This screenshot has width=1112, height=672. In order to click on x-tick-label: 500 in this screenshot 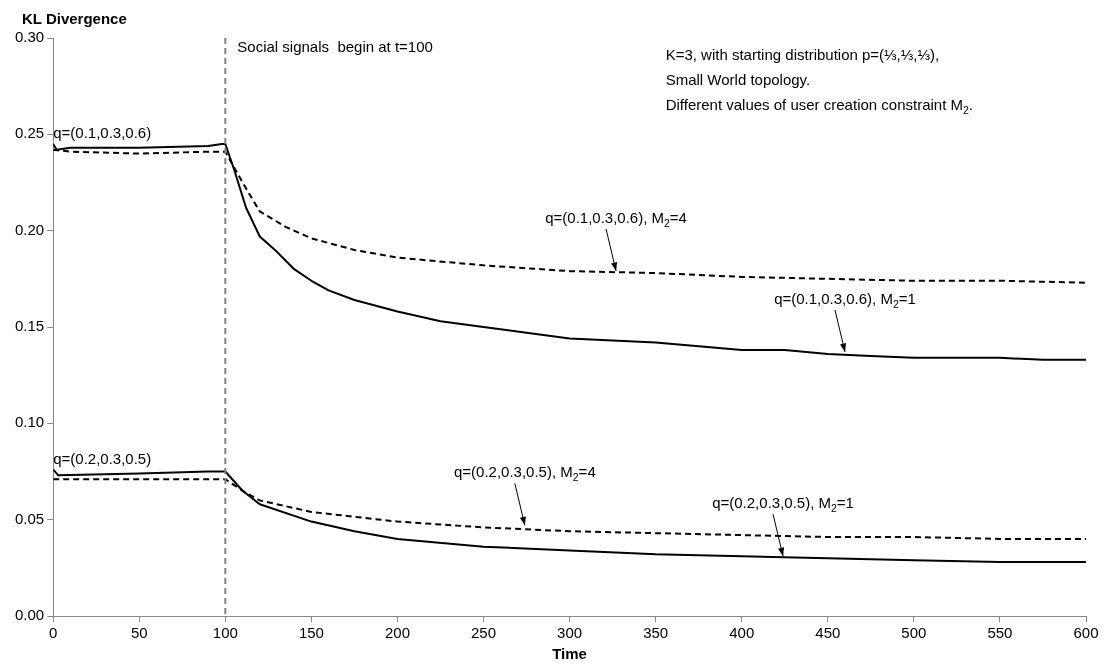, I will do `click(914, 633)`.